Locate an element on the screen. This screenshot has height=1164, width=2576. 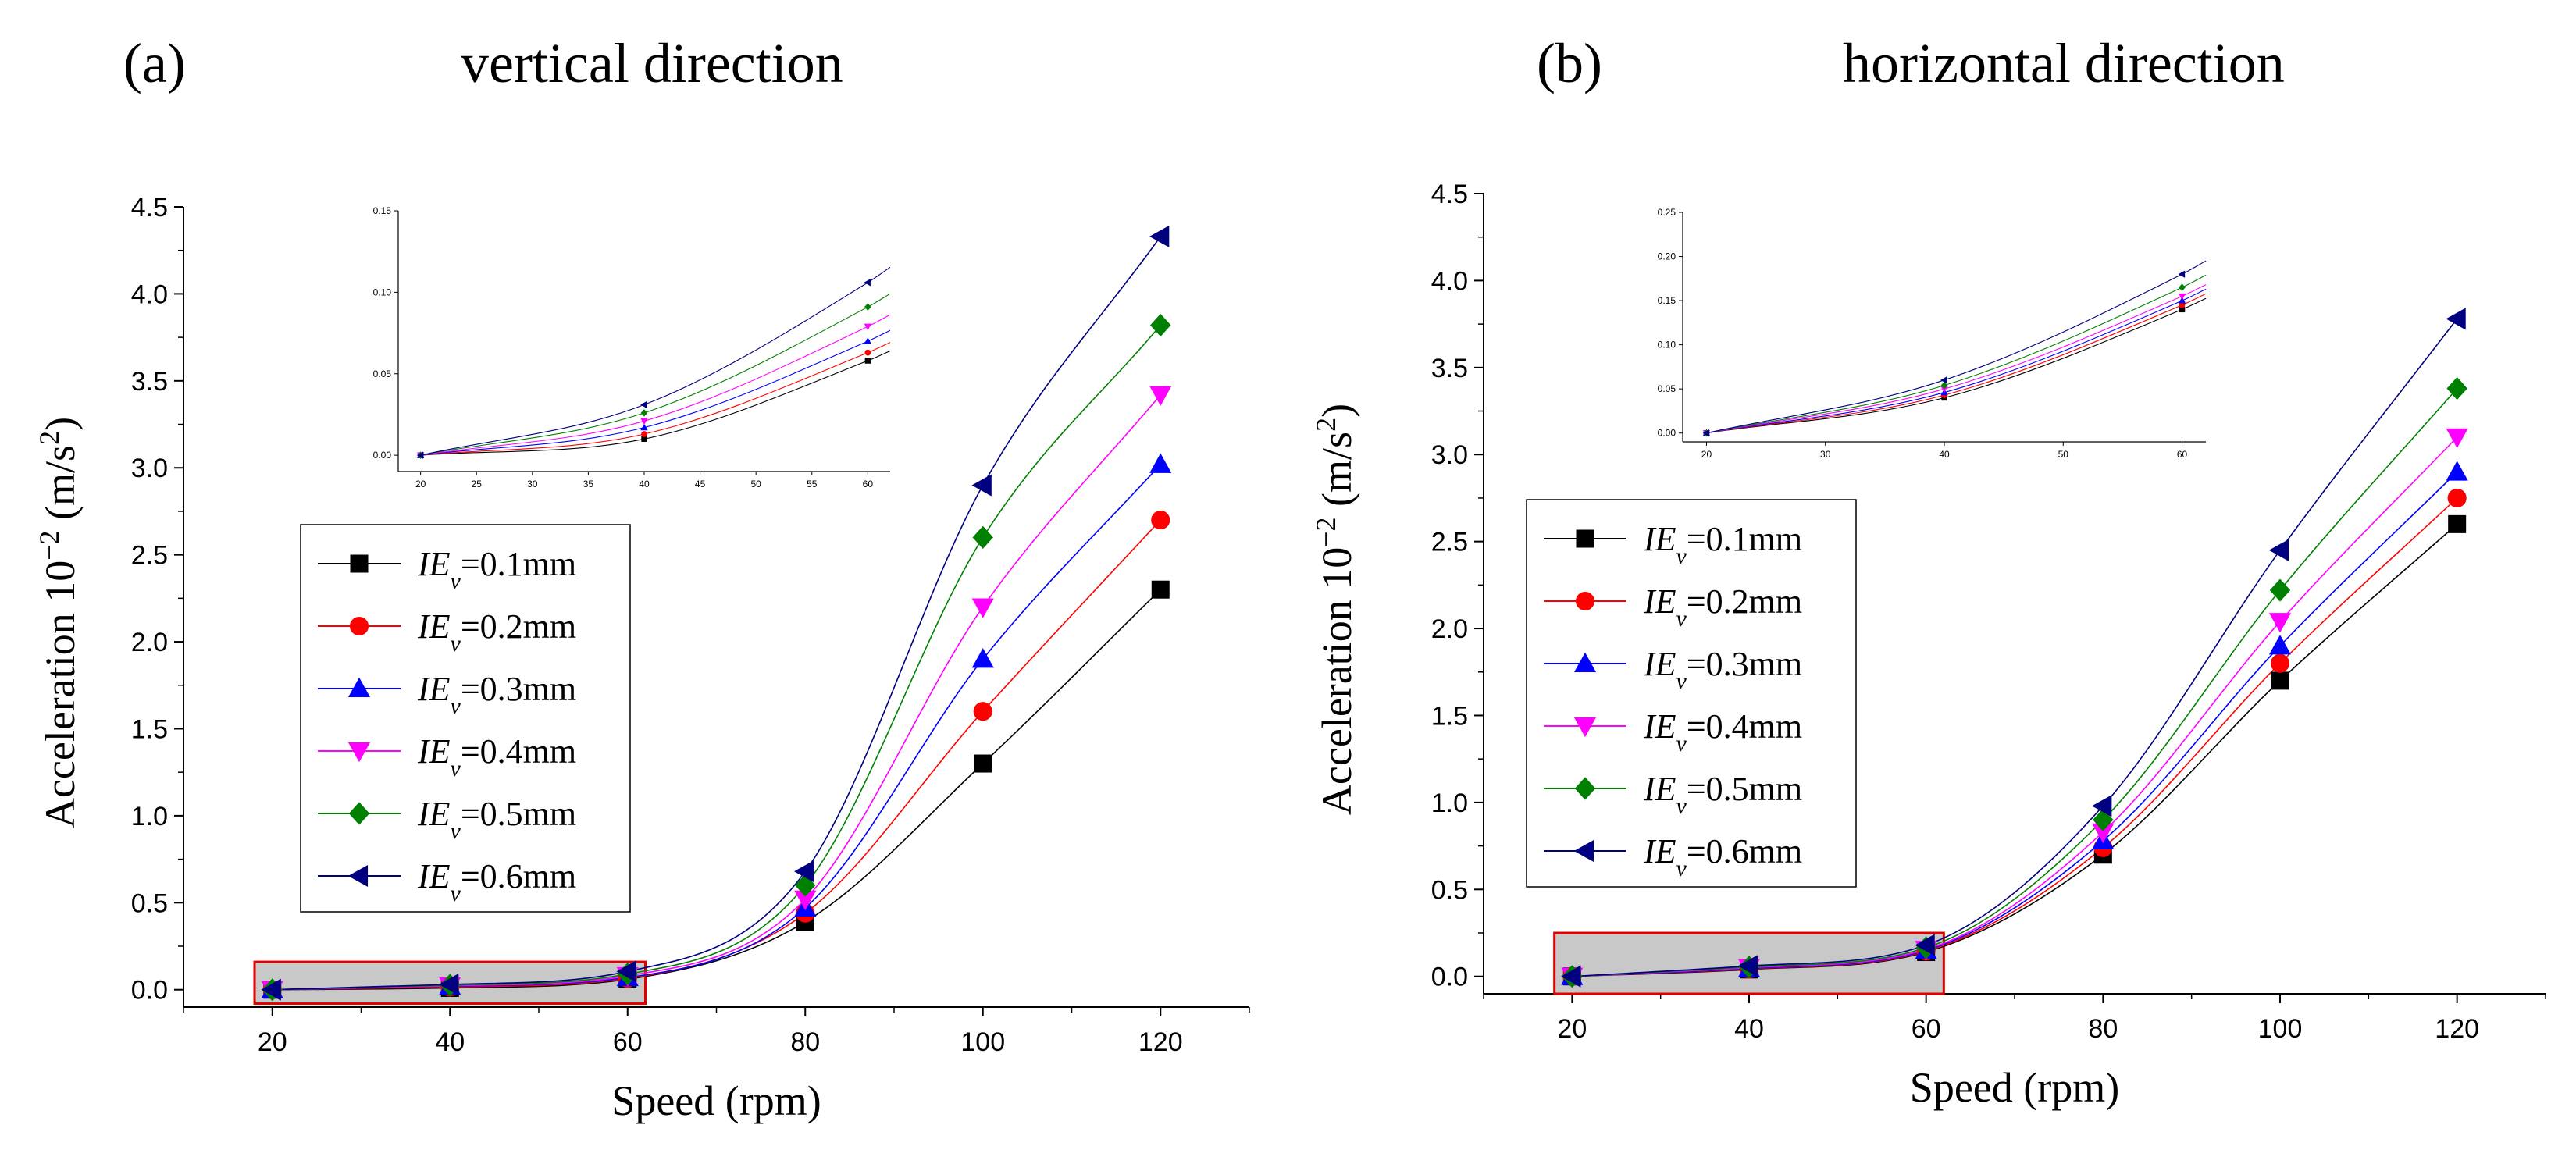
y-axis-title: Acceleration 10−2 (m/s2) is located at coordinates (1335, 609).